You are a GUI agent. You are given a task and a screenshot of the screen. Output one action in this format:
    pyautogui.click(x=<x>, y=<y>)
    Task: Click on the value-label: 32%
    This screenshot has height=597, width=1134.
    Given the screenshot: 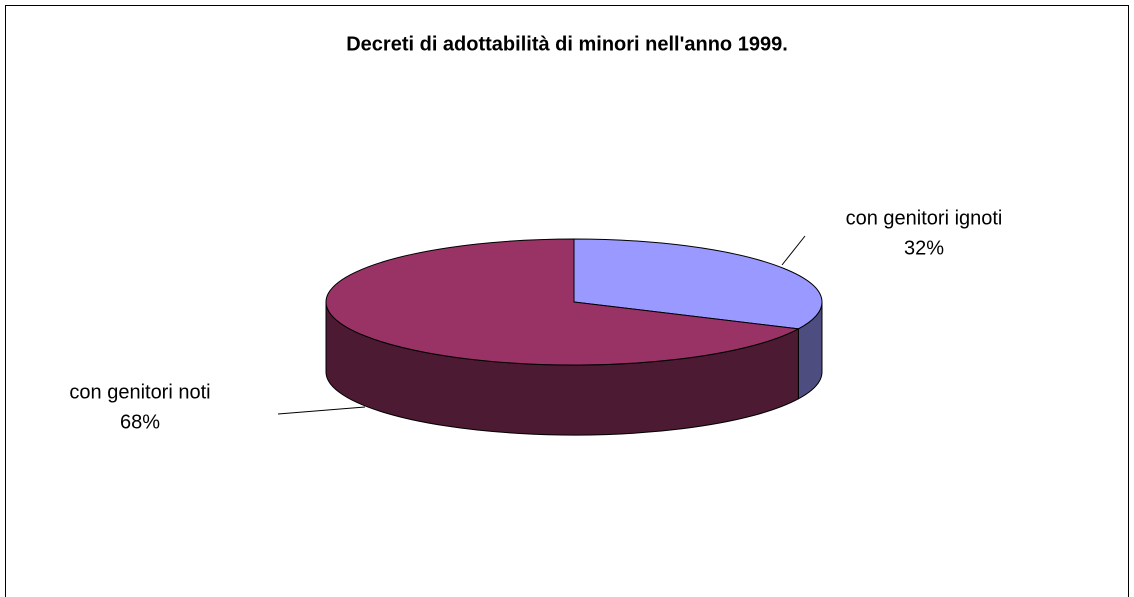 What is the action you would take?
    pyautogui.click(x=924, y=248)
    